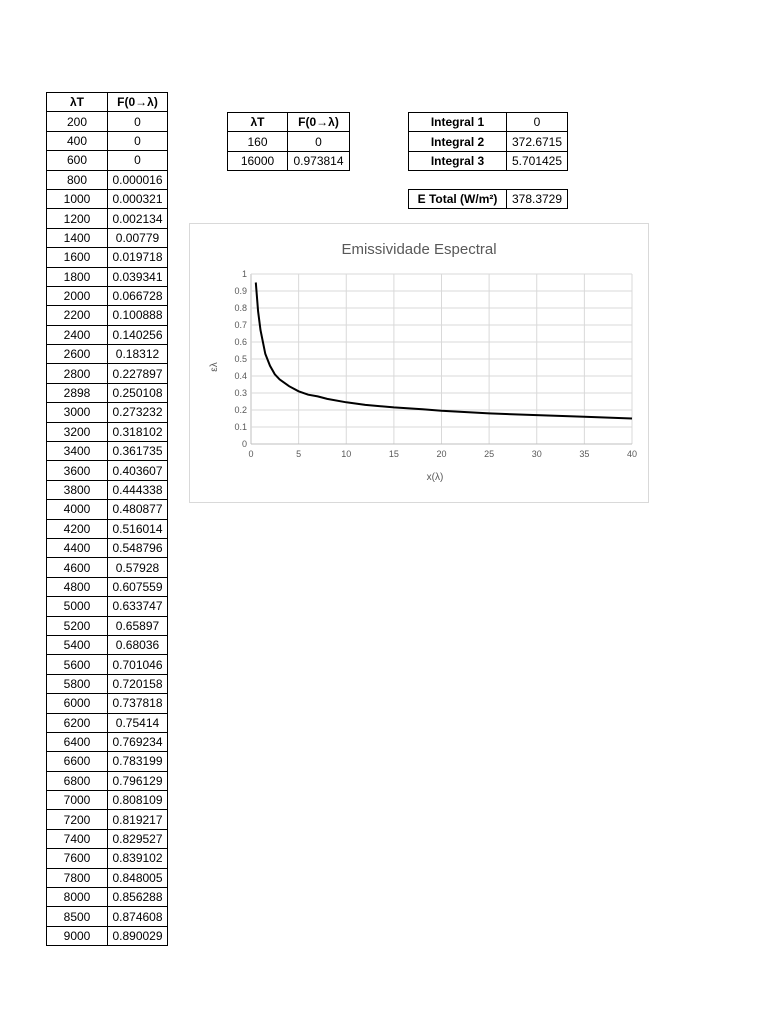 Image resolution: width=768 pixels, height=1024 pixels. I want to click on cell-fraction: 0.829527, so click(137, 839).